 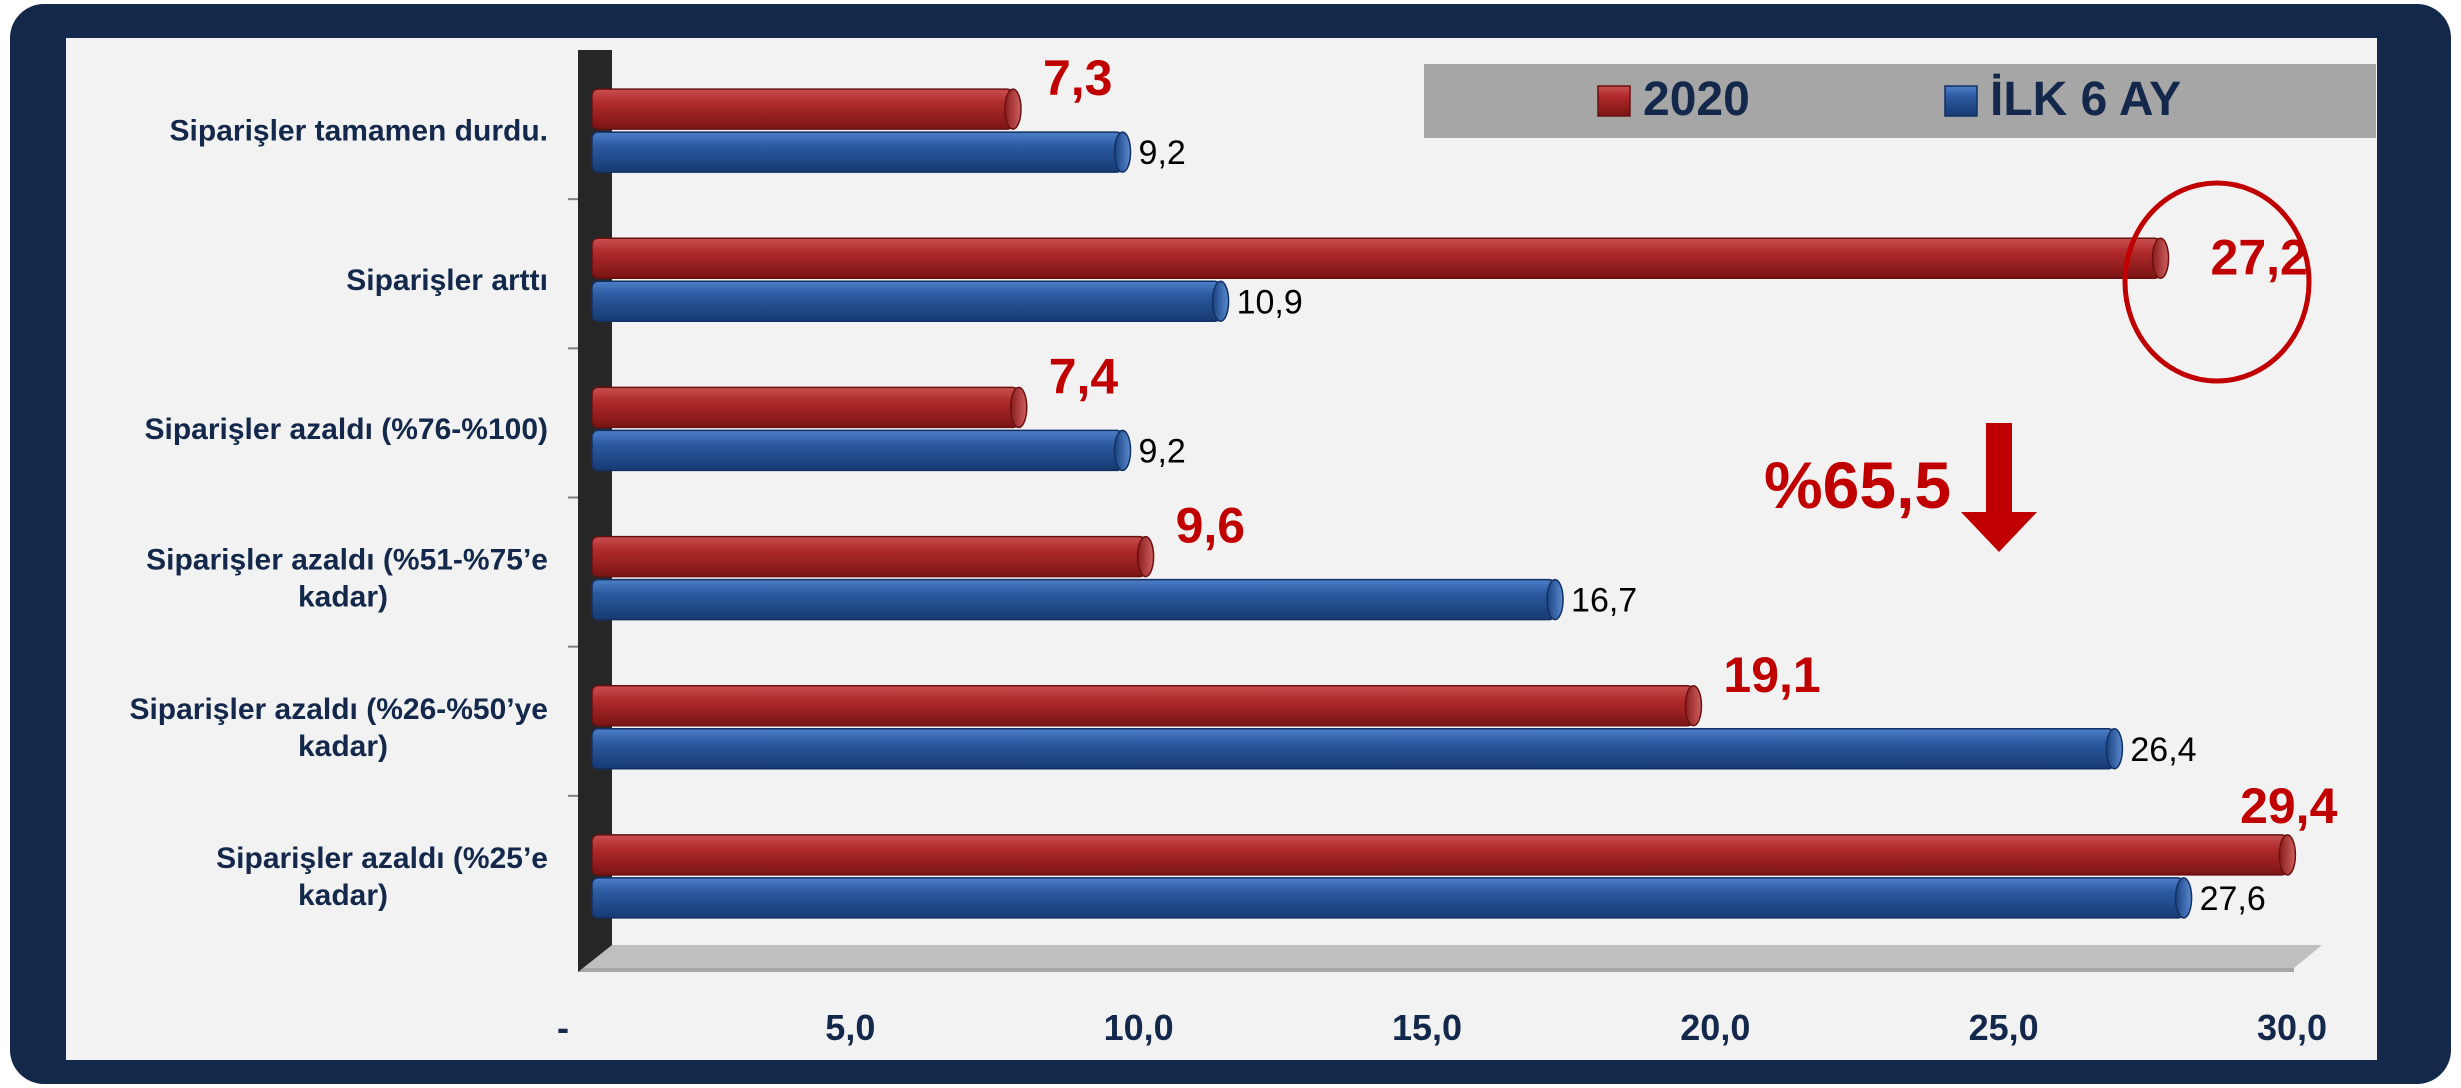 I want to click on category-label: Siparişler tamamen durdu., so click(x=359, y=131).